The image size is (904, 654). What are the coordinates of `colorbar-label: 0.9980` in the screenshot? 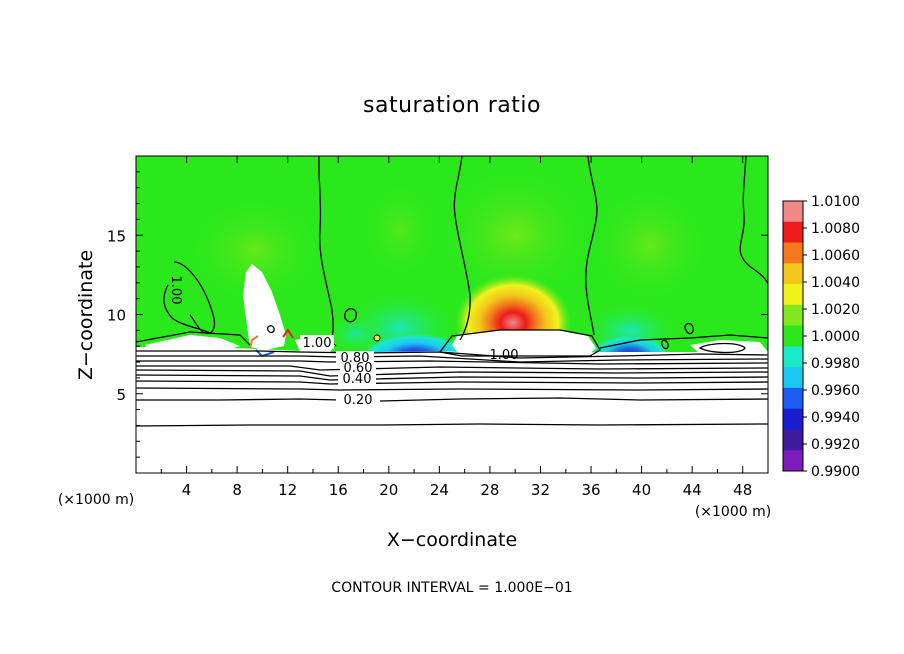 It's located at (835, 364).